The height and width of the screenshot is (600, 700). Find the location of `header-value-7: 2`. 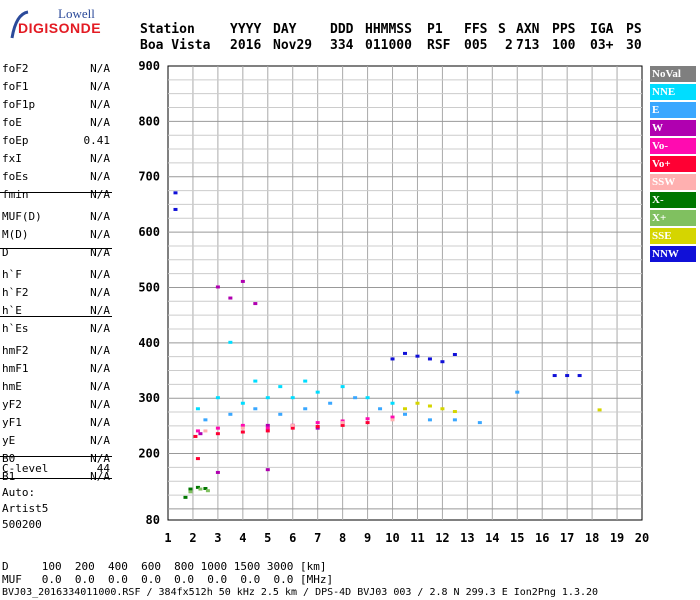

header-value-7: 2 is located at coordinates (509, 45).